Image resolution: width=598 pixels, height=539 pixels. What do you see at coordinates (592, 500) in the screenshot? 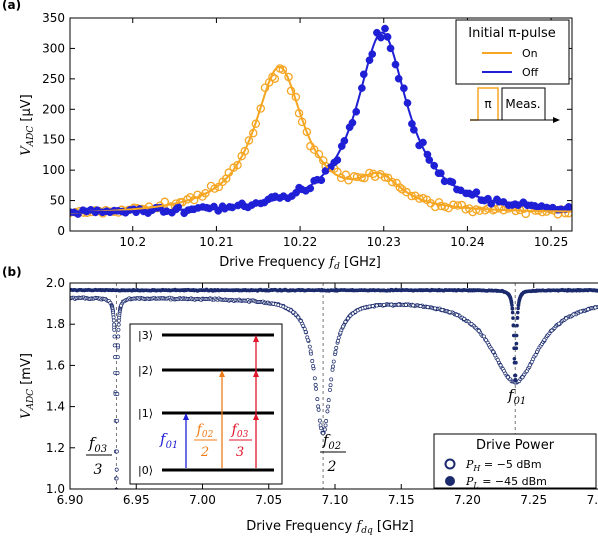
I see `b-xtick-label: 7.30` at bounding box center [592, 500].